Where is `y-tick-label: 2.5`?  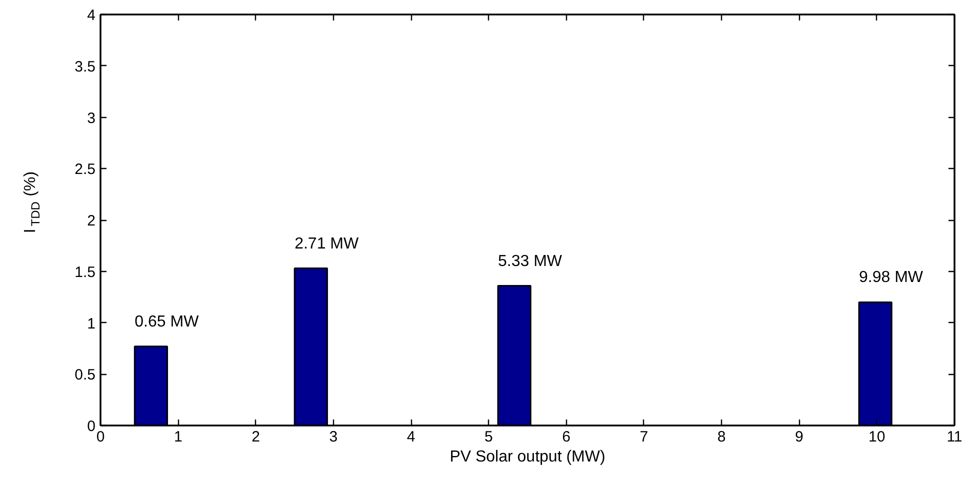 y-tick-label: 2.5 is located at coordinates (85, 169).